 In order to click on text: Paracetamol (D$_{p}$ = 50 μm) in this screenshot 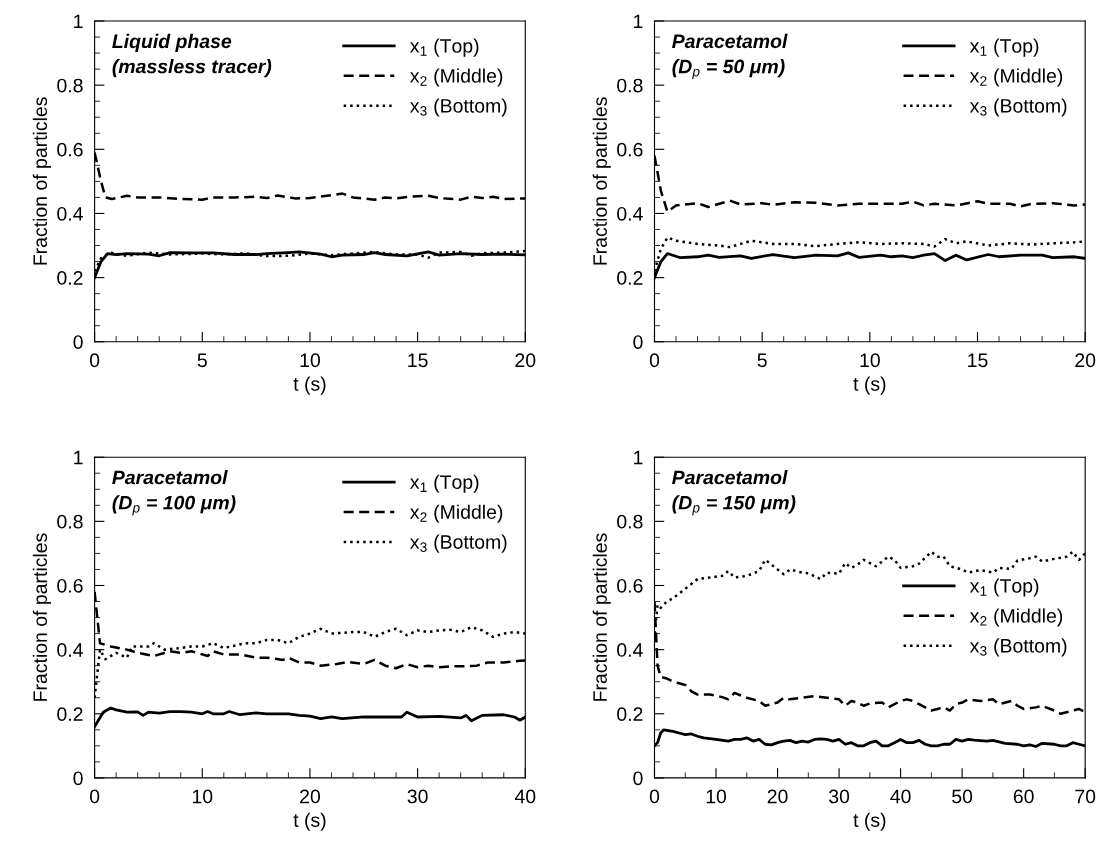, I will do `click(730, 56)`.